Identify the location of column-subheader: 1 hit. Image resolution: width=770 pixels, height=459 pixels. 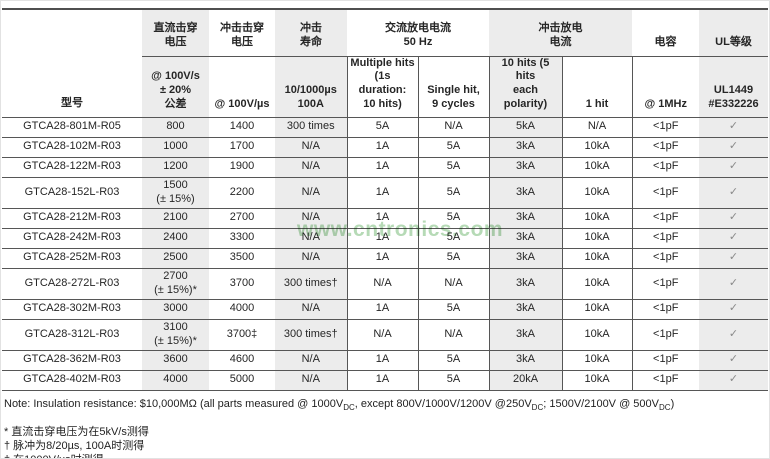
(596, 87).